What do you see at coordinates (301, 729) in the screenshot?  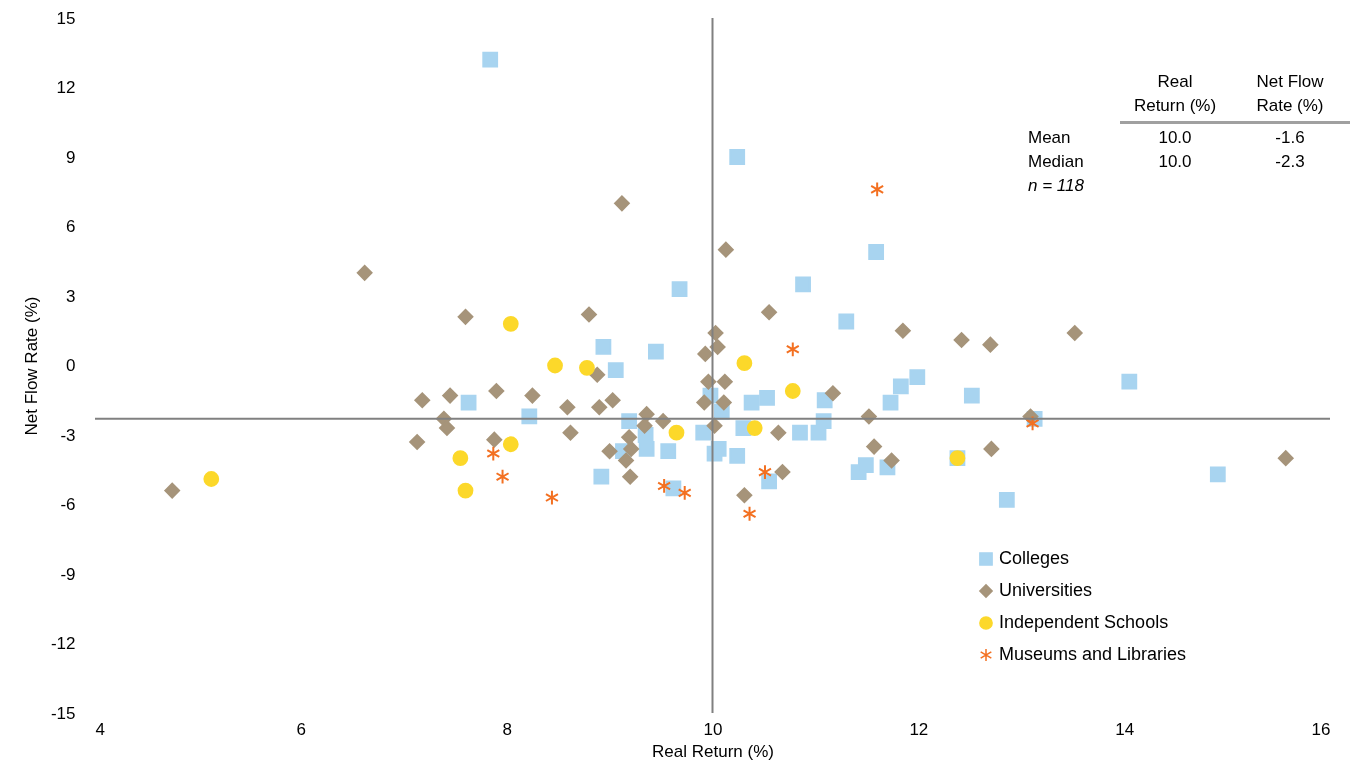 I see `x-tick-label: 6` at bounding box center [301, 729].